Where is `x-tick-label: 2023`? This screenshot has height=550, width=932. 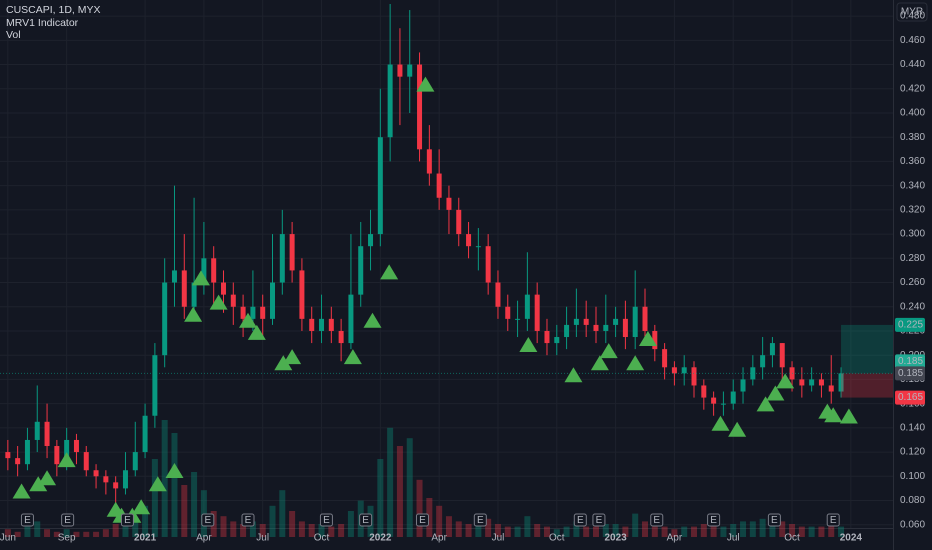
x-tick-label: 2023 is located at coordinates (615, 538).